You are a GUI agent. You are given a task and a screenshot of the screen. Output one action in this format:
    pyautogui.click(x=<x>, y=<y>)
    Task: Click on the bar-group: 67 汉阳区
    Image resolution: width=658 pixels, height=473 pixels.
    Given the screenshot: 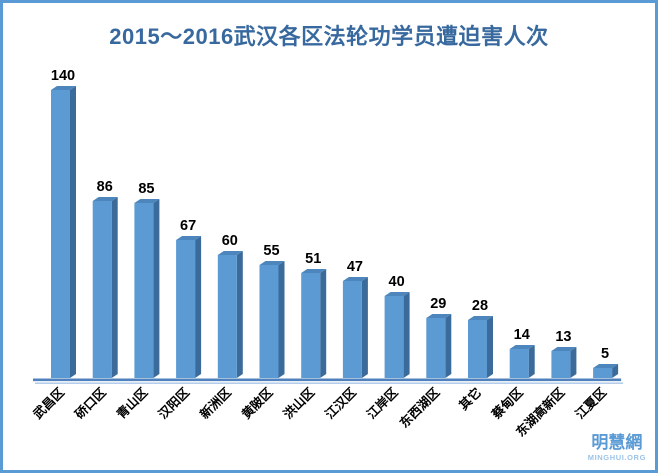 What is the action you would take?
    pyautogui.click(x=178, y=320)
    